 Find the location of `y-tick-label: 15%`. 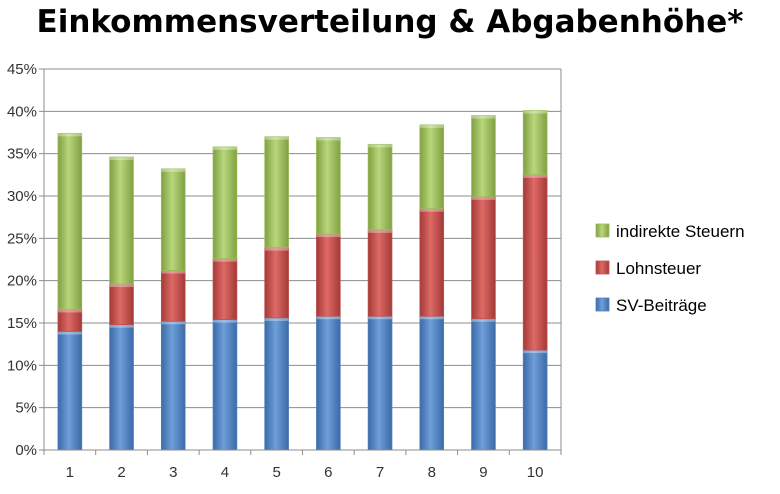

y-tick-label: 15% is located at coordinates (22, 323).